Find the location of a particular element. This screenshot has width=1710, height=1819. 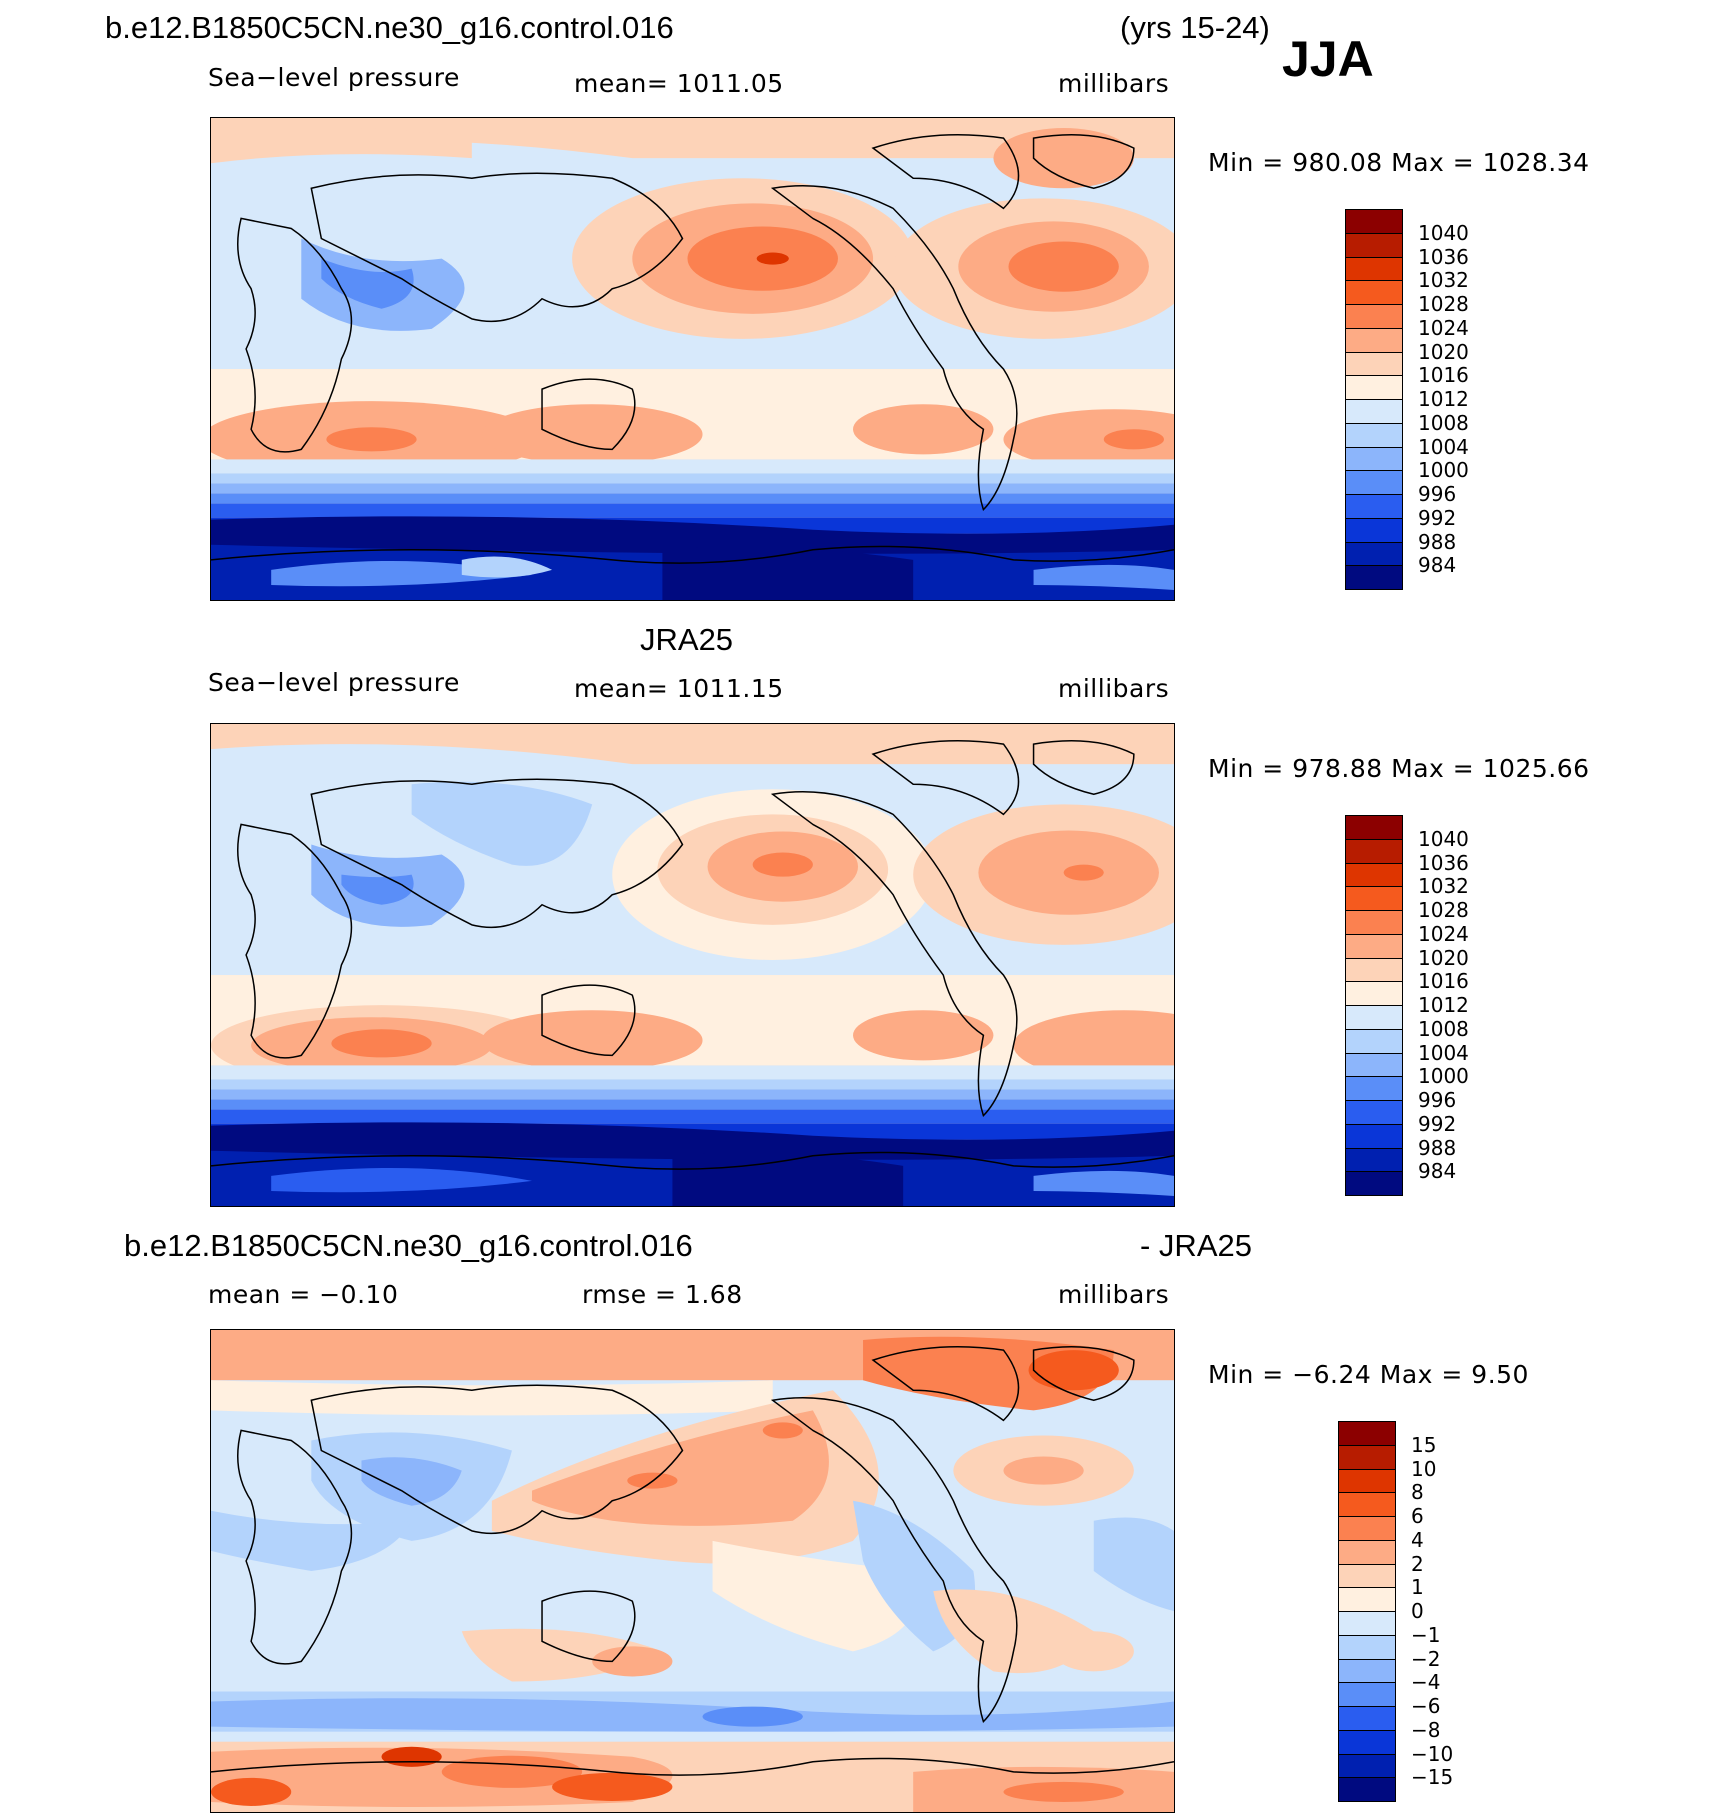

panel3-minmax: Min = −6.24 Max = 9.50 is located at coordinates (1368, 1374).